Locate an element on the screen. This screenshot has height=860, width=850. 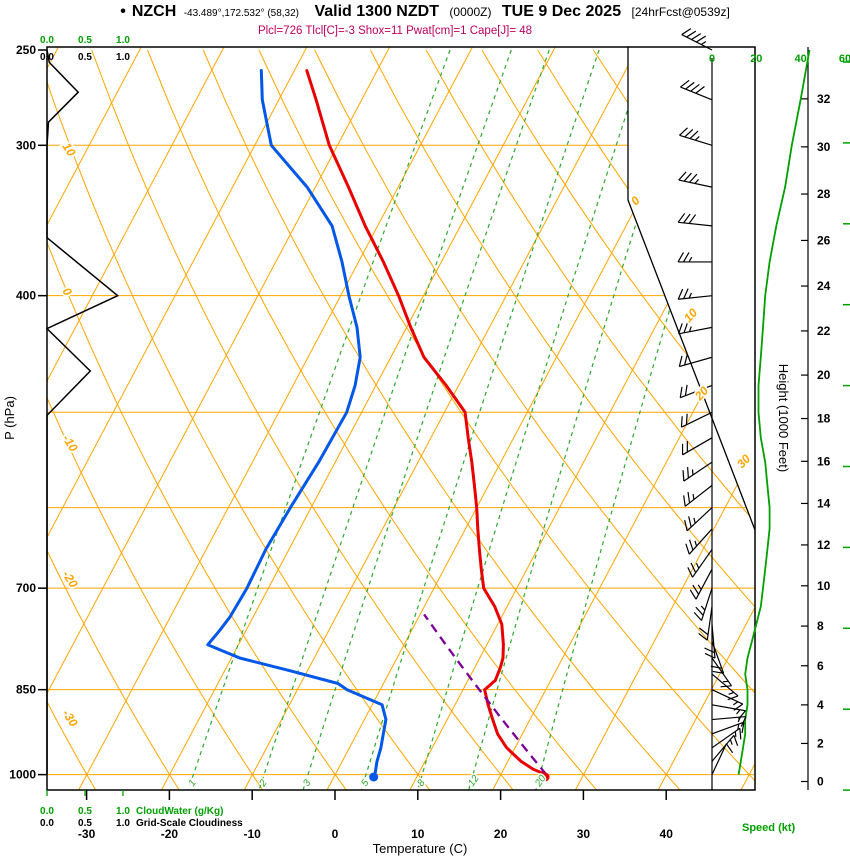
station-coords: -43.489°,172.532° (58,32) is located at coordinates (241, 13).